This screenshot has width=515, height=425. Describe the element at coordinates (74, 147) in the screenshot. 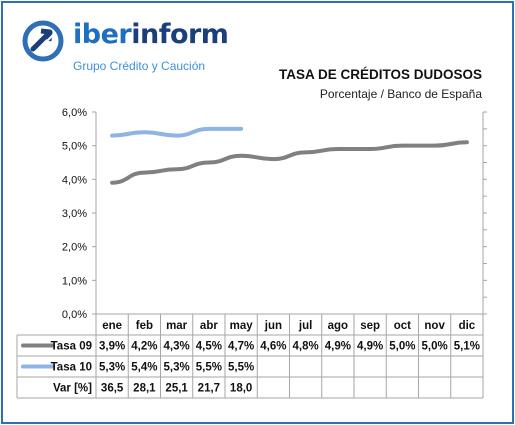

I see `y-tick-label: 5,0%` at that location.